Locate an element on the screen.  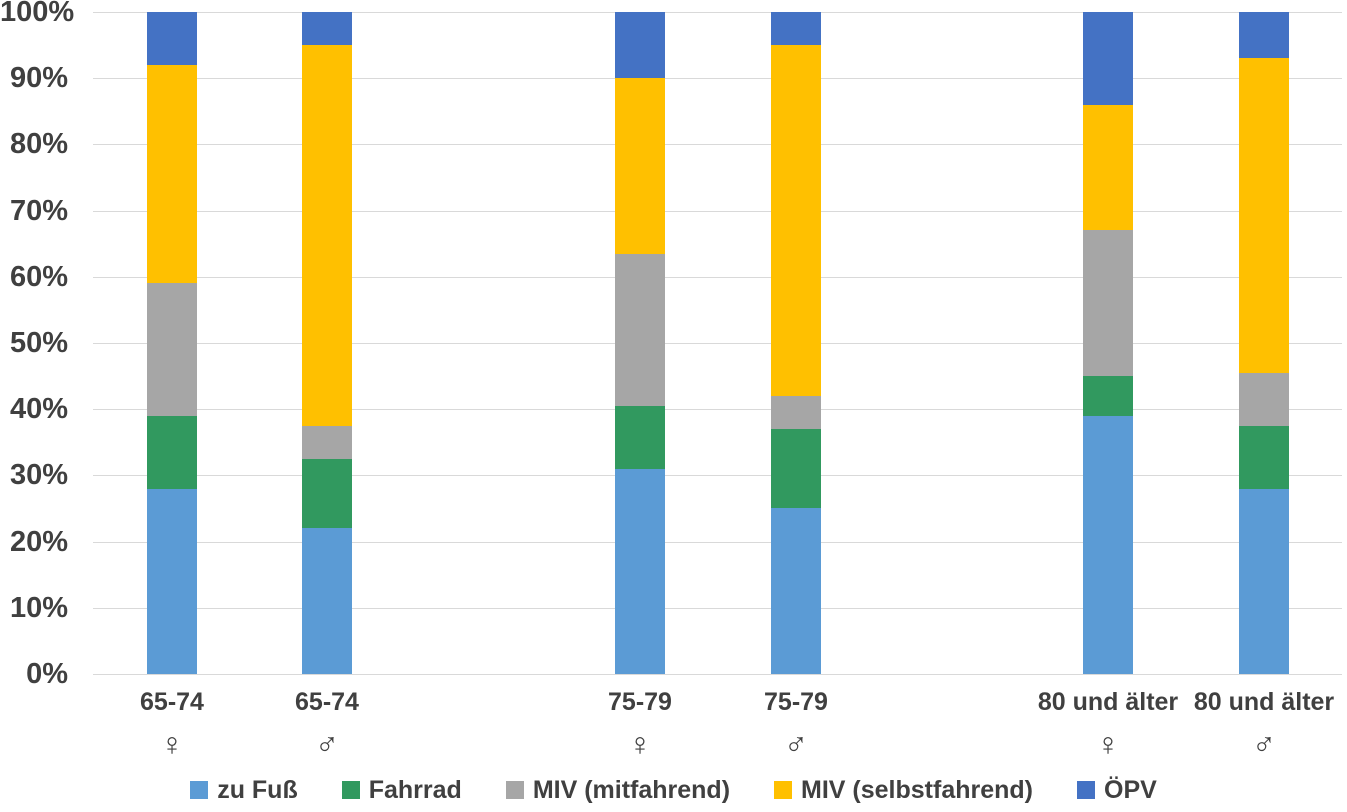
legend-item: MIV (mitfahrend) is located at coordinates (618, 790).